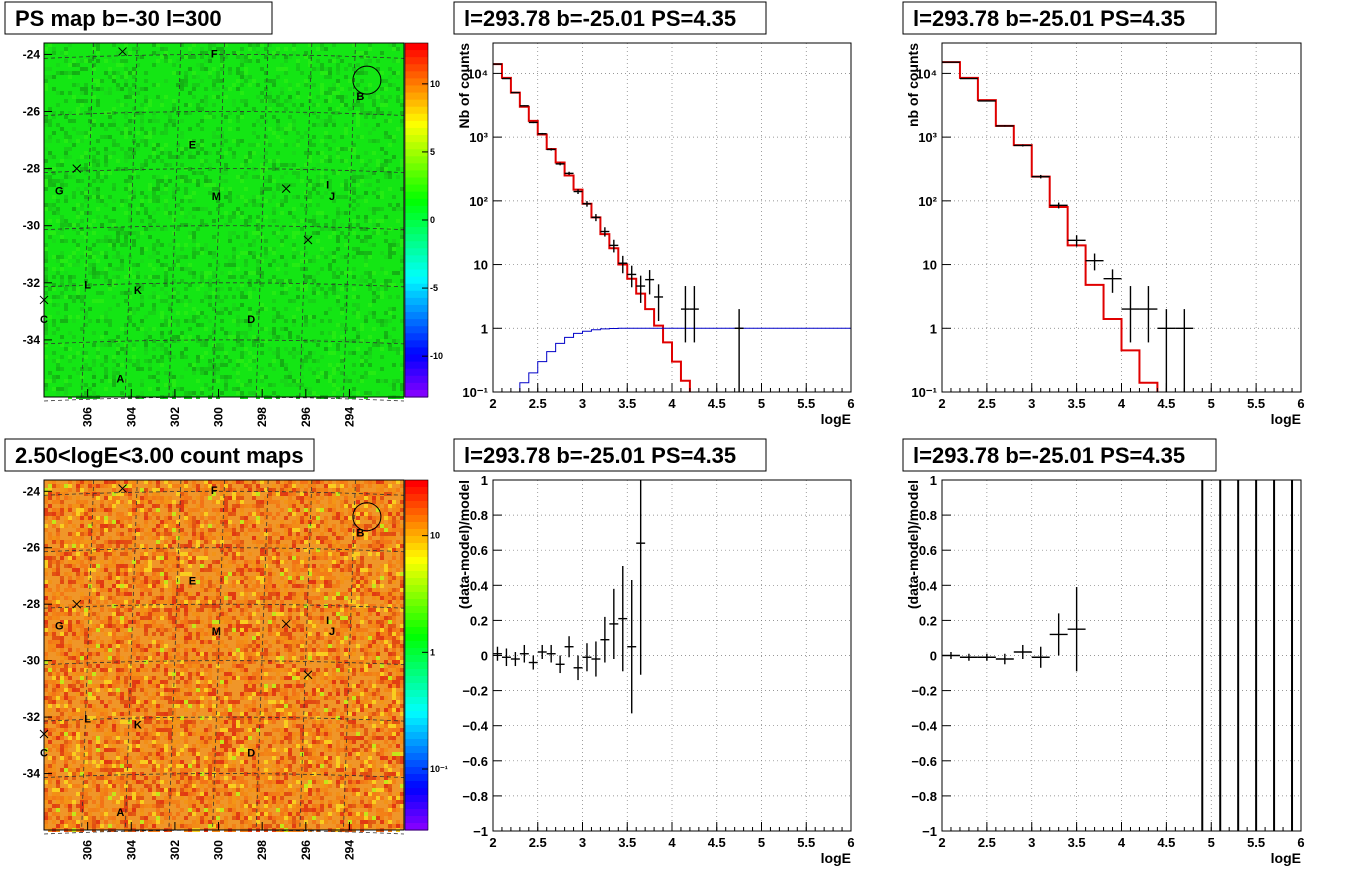 The width and height of the screenshot is (1348, 875). Describe the element at coordinates (219, 417) in the screenshot. I see `map_top-x-tick-label: 300` at that location.